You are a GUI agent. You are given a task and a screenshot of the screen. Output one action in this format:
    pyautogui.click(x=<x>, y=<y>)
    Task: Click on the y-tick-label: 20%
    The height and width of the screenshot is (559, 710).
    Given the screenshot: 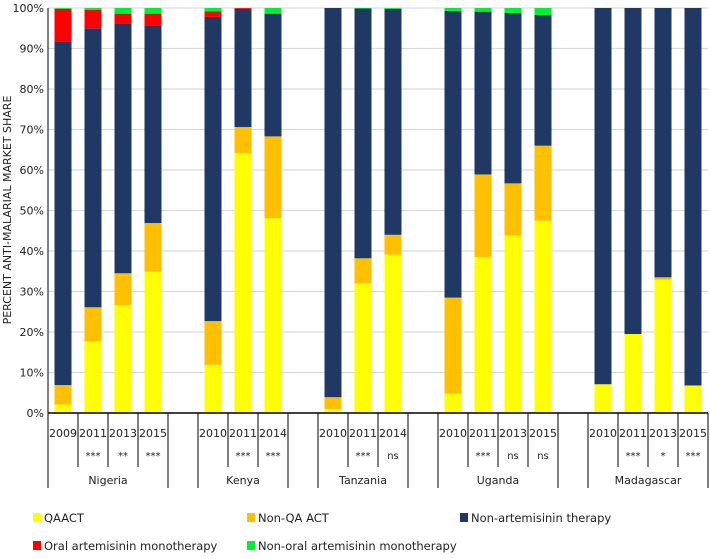 What is the action you would take?
    pyautogui.click(x=32, y=332)
    